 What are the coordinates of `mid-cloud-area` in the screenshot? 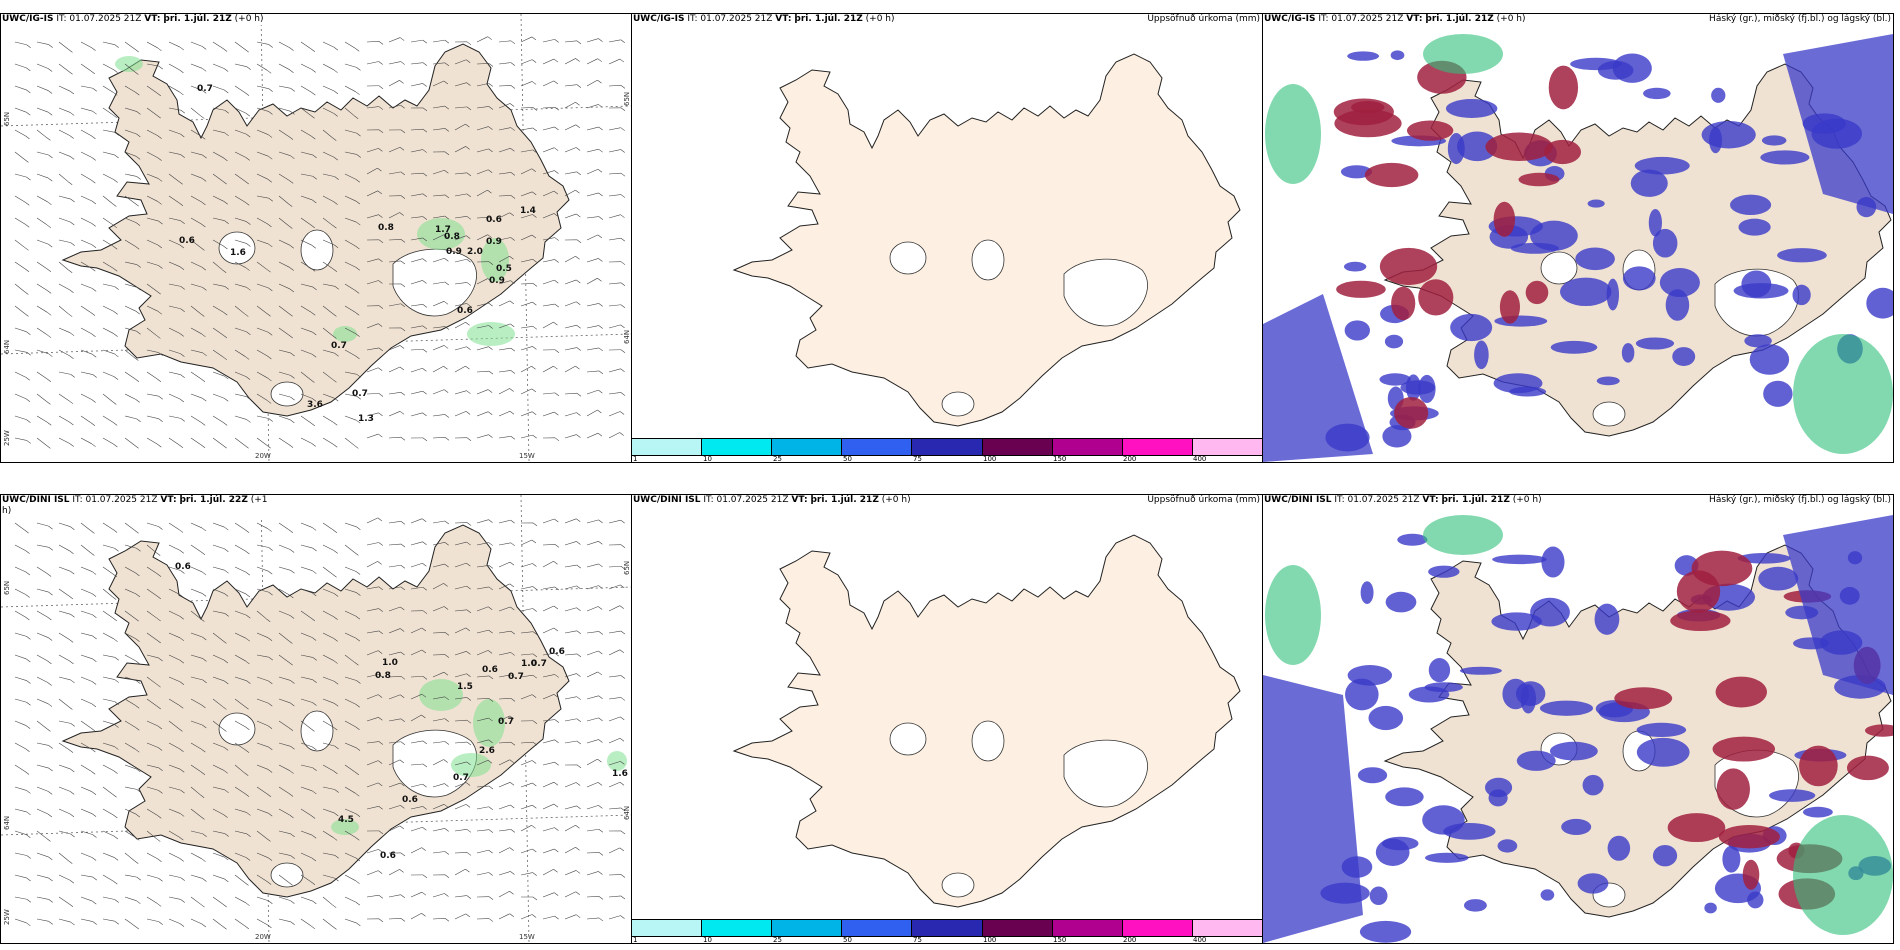 It's located at (1391, 175).